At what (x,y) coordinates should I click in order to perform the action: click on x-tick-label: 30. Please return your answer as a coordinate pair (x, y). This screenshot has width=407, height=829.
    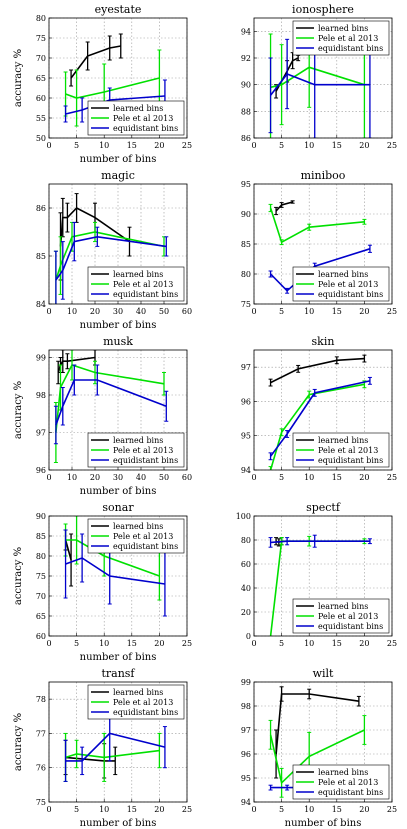
    Looking at the image, I should click on (118, 311).